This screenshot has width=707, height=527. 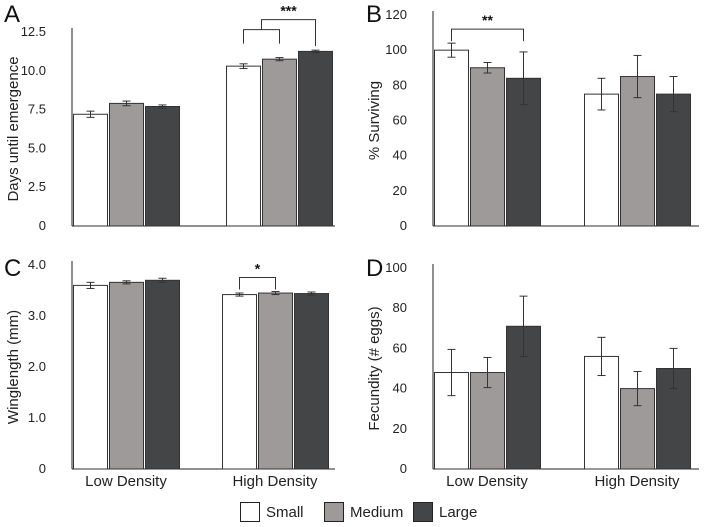 I want to click on bar-a-0-small, so click(x=90, y=170).